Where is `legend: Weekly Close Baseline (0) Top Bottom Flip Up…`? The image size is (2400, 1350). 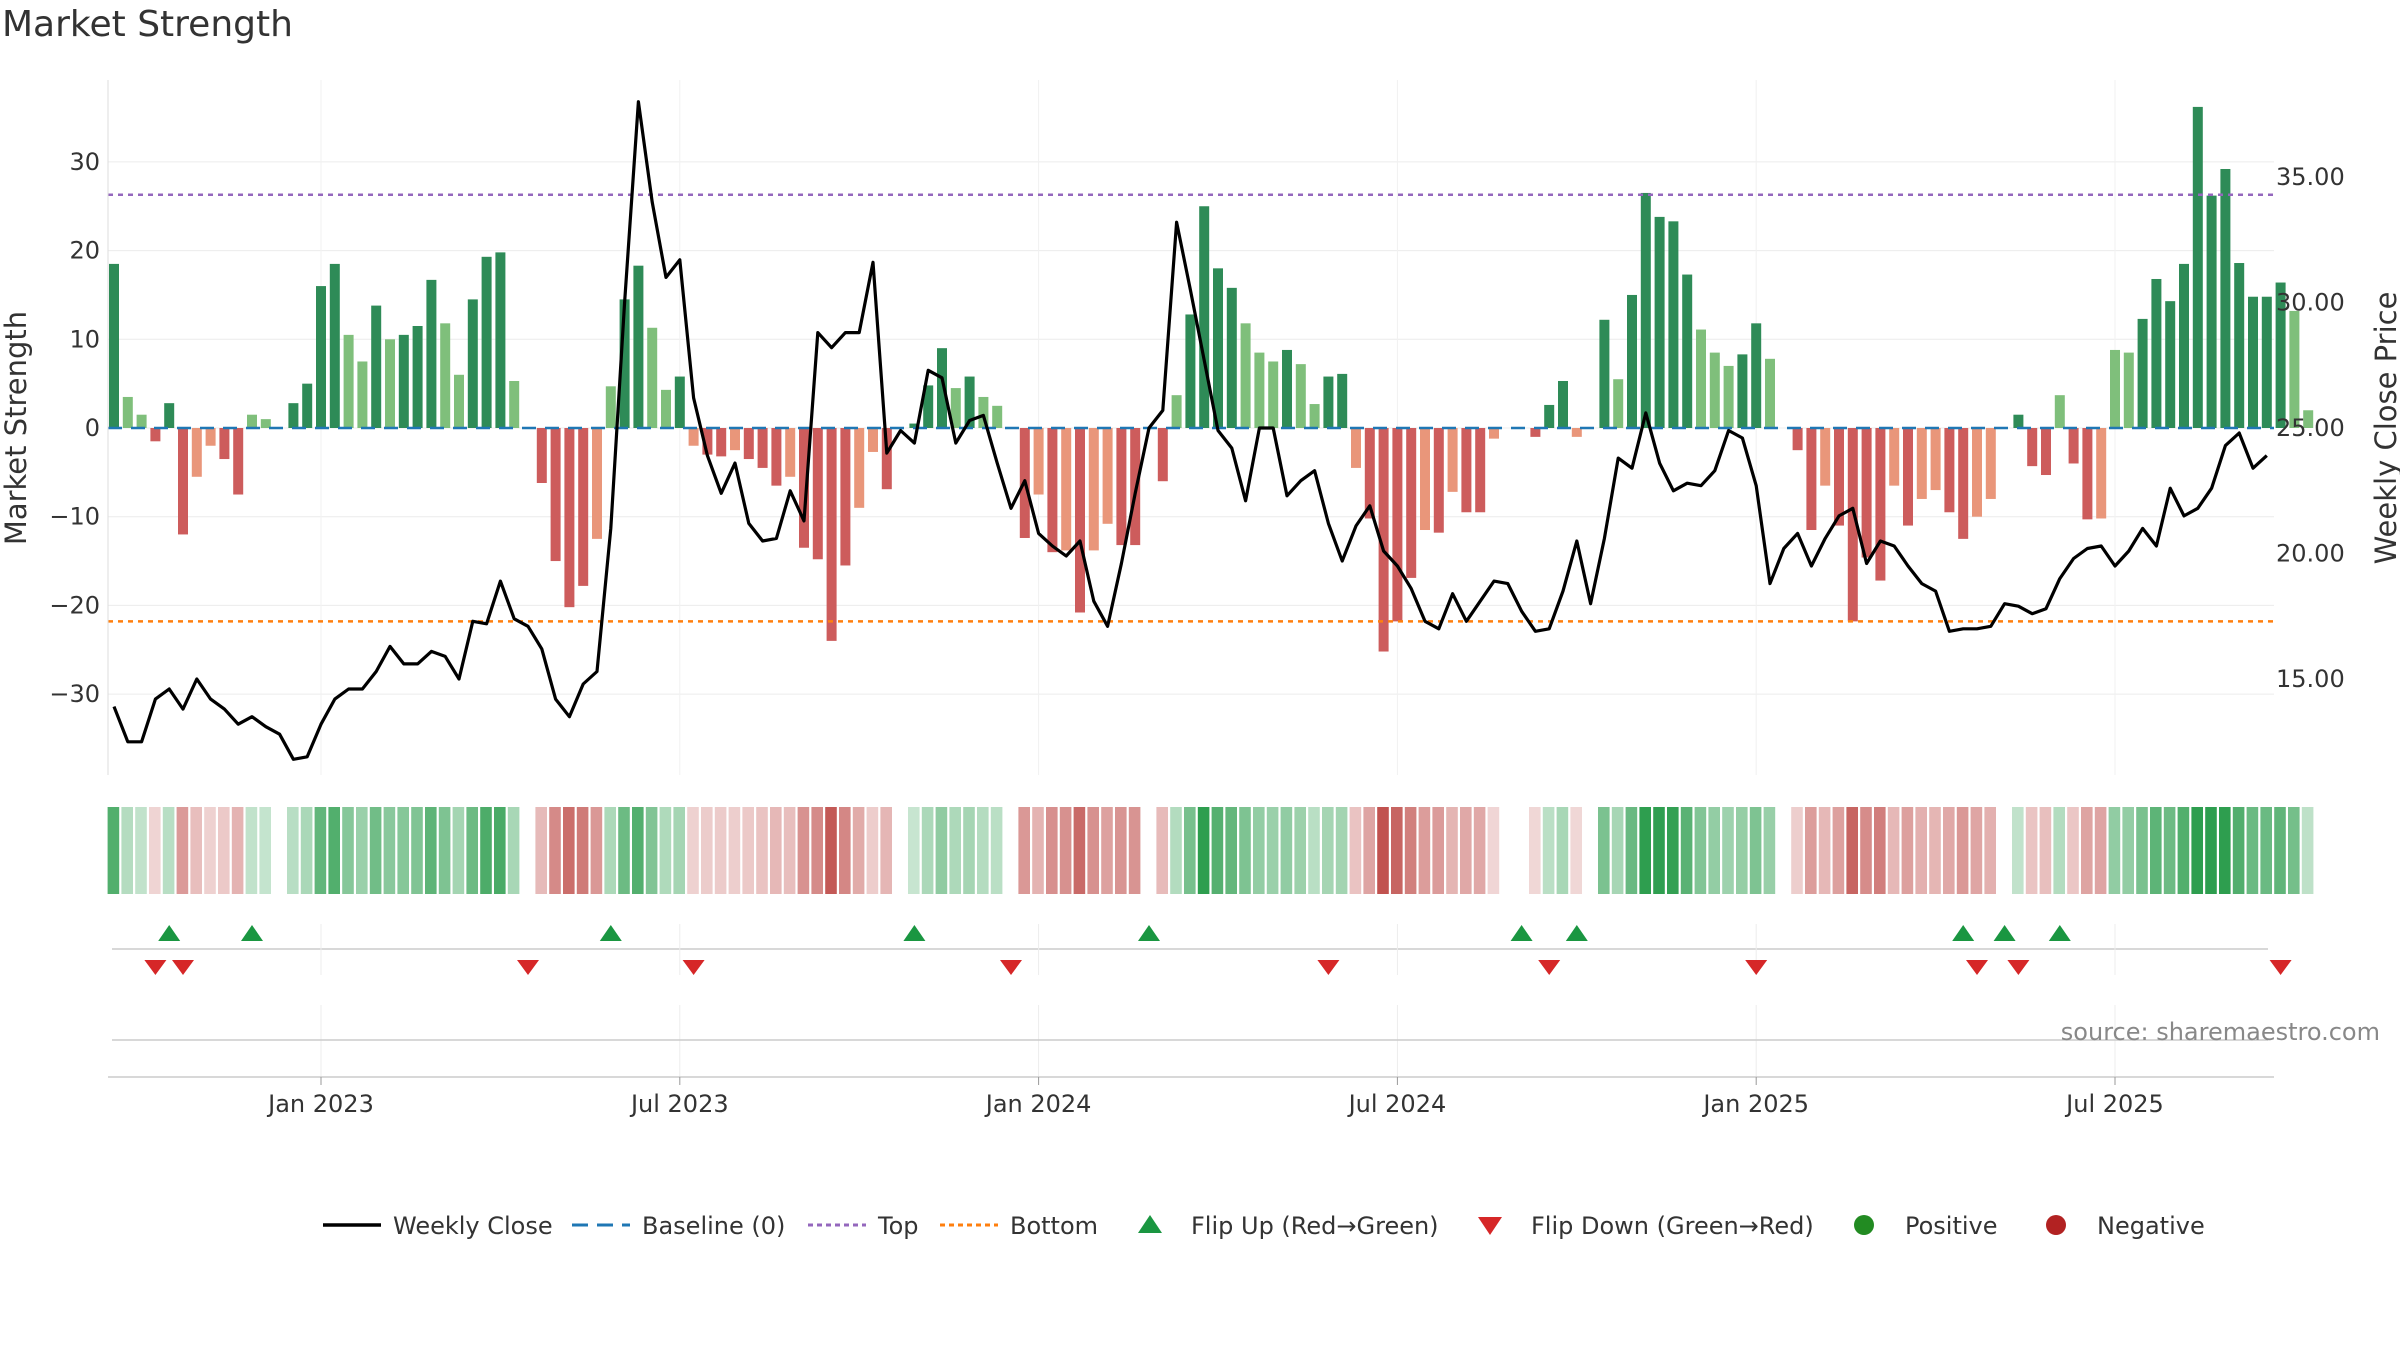 legend: Weekly Close Baseline (0) Top Bottom Flip Up… is located at coordinates (1264, 1226).